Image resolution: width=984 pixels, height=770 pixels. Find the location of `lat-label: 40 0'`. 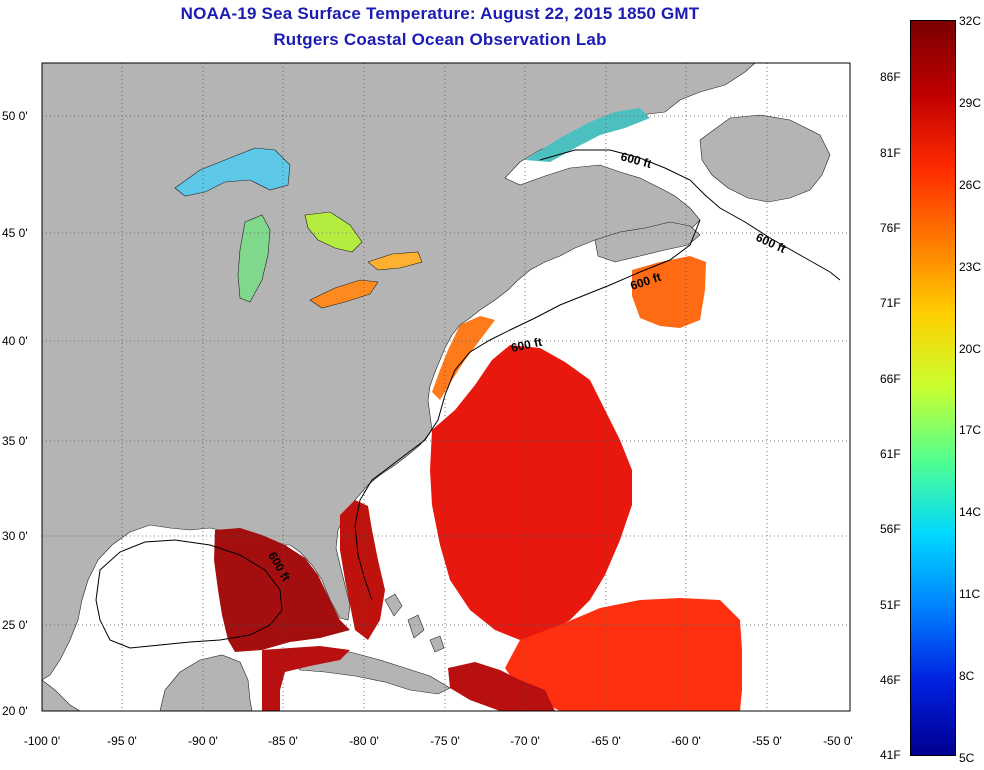

lat-label: 40 0' is located at coordinates (15, 341).